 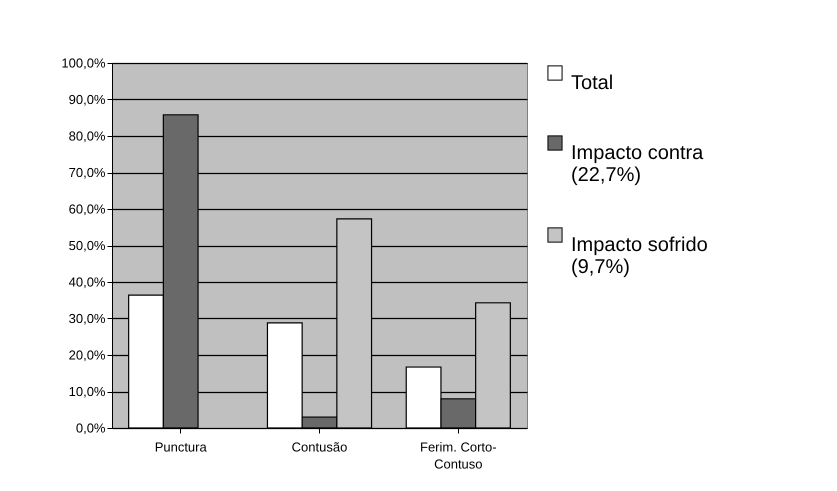 I want to click on y-tick-label: 80,0%, so click(x=87, y=136).